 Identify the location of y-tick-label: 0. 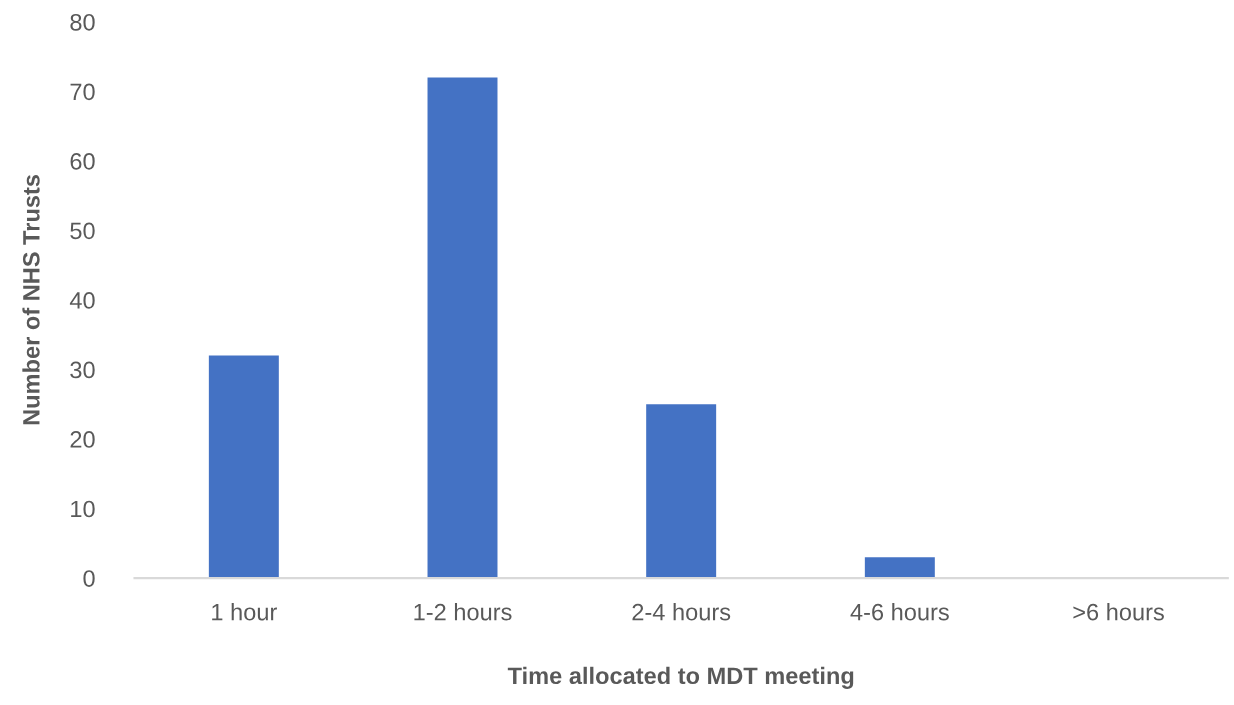
(89, 578).